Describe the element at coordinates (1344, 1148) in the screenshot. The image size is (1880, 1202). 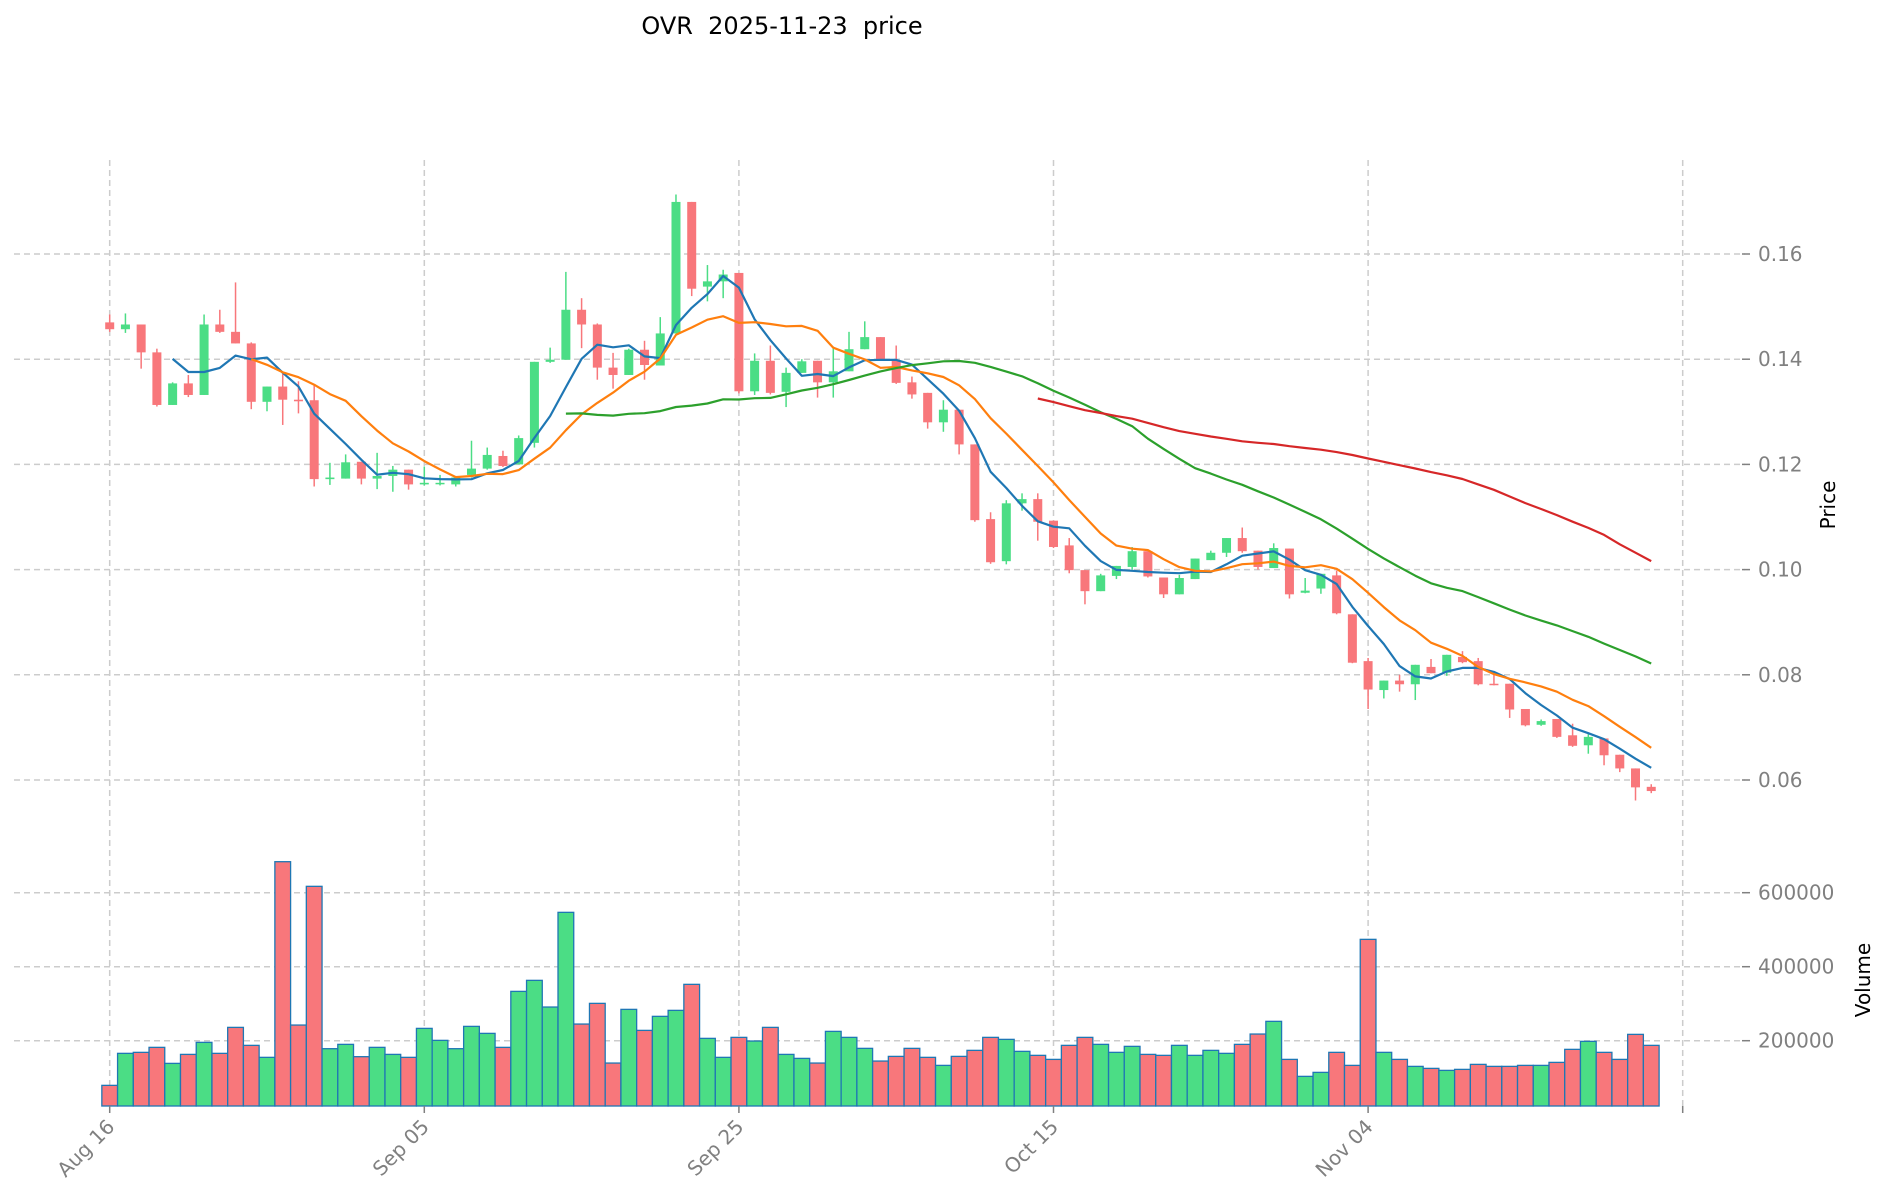
I see `date-tick-label: Nov 04` at that location.